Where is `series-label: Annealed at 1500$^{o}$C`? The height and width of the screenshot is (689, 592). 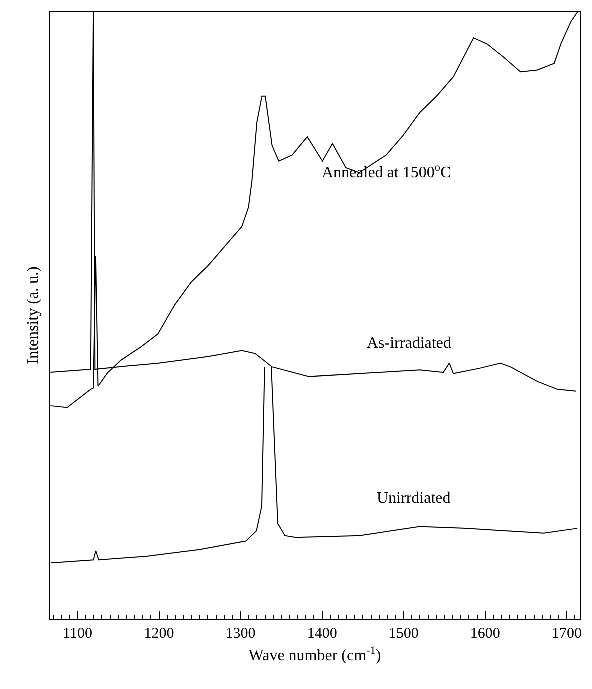
series-label: Annealed at 1500$^{o}$C is located at coordinates (387, 172).